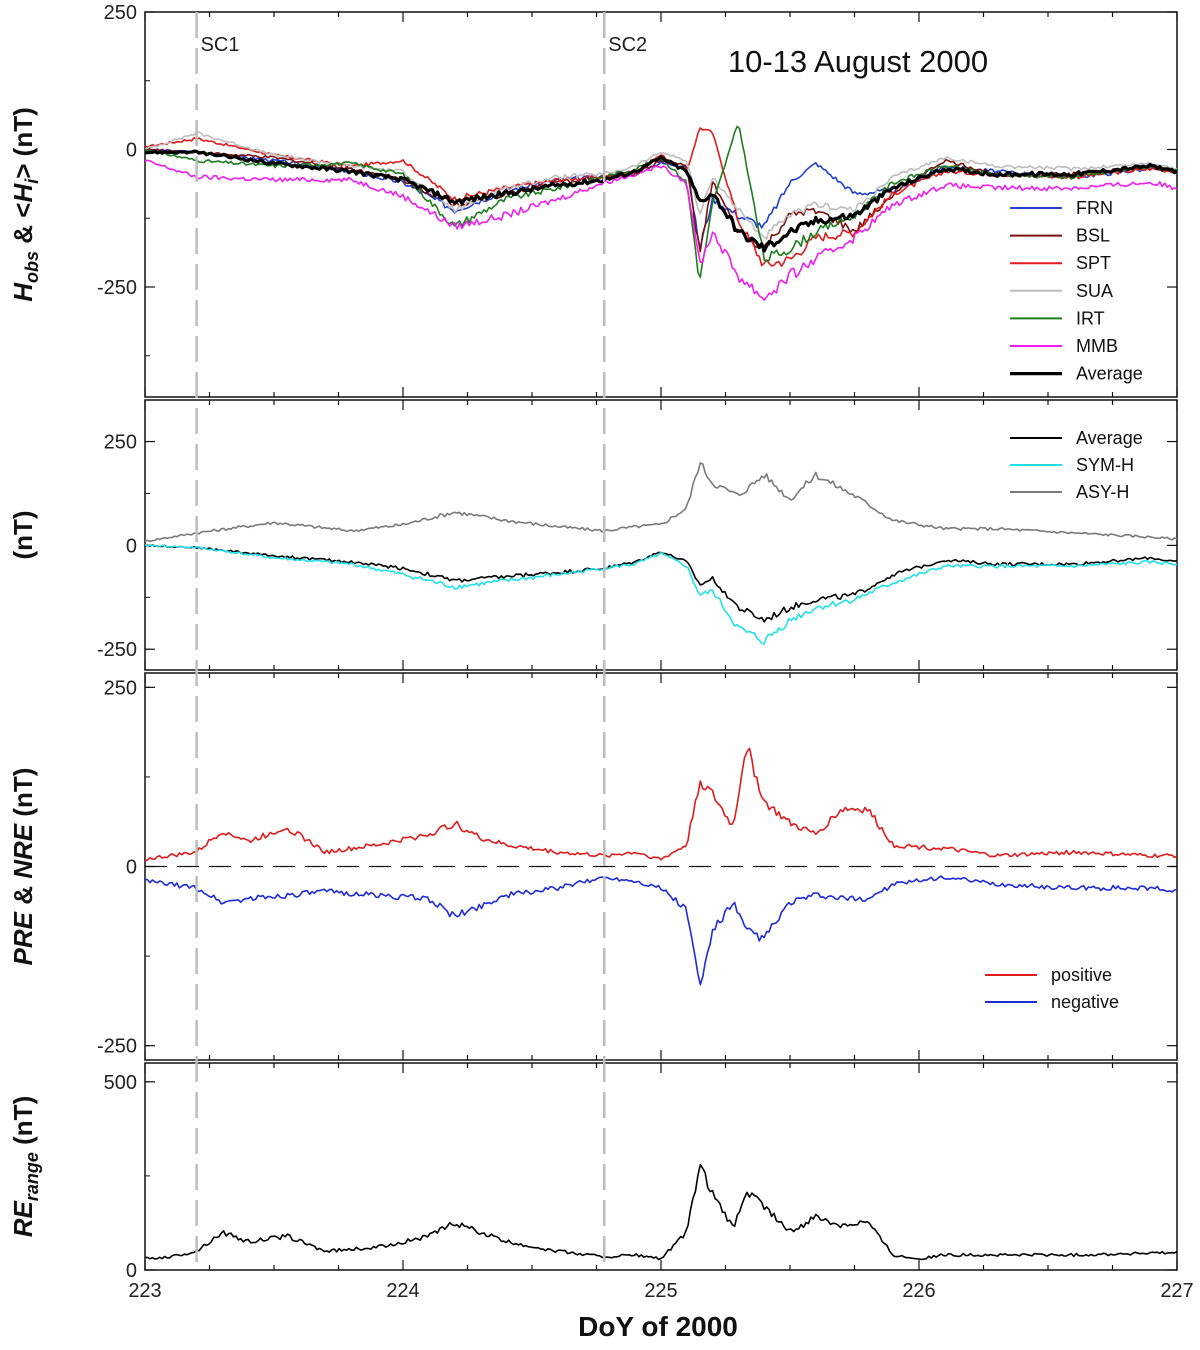 The image size is (1200, 1350). Describe the element at coordinates (918, 1291) in the screenshot. I see `x-tick-label: 226` at that location.